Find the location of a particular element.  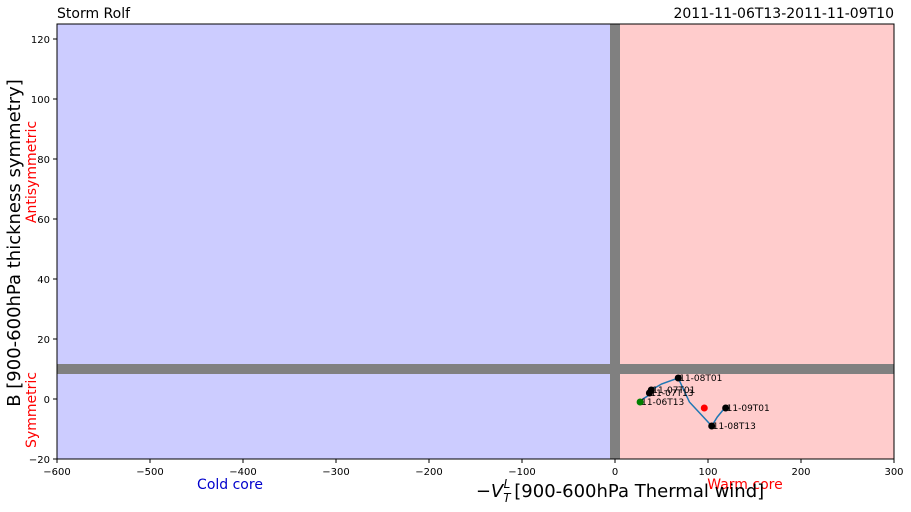

track-marker-label: 11-07T01 is located at coordinates (673, 391).